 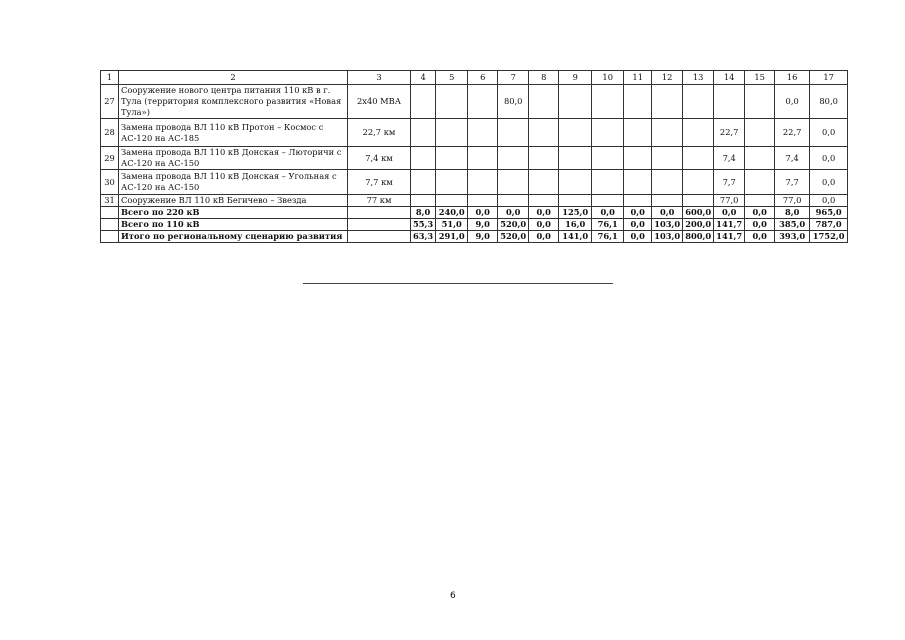 I want to click on cell-col-1: 31, so click(x=109, y=200).